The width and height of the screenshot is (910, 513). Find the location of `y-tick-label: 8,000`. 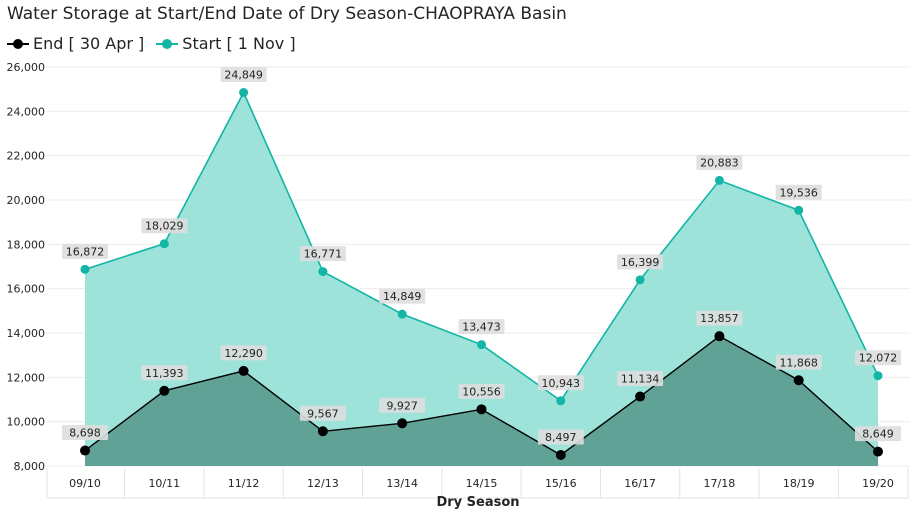

y-tick-label: 8,000 is located at coordinates (30, 466).